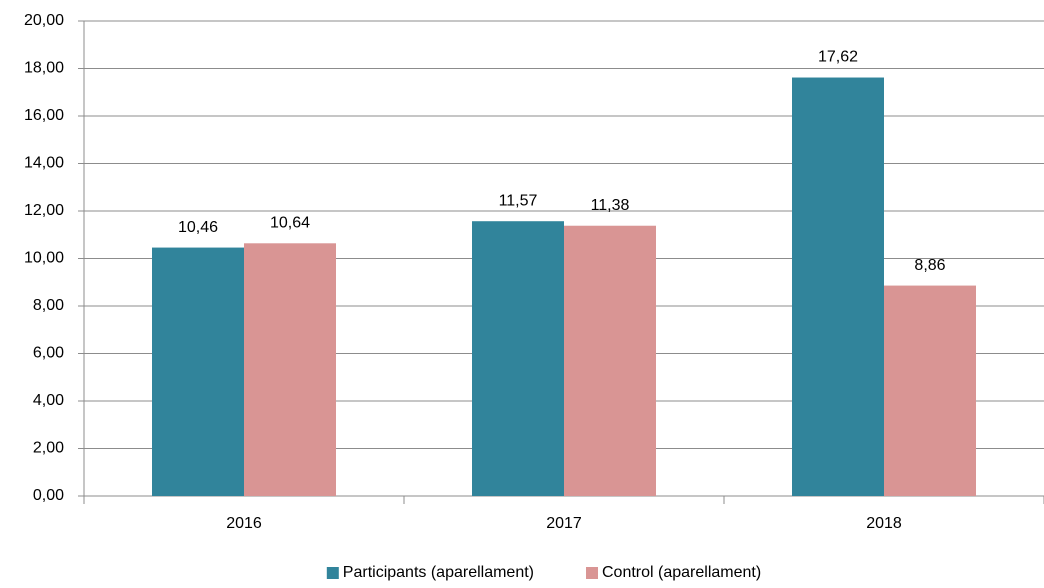 This screenshot has height=588, width=1044. I want to click on y-tick-label: 18,00, so click(44, 68).